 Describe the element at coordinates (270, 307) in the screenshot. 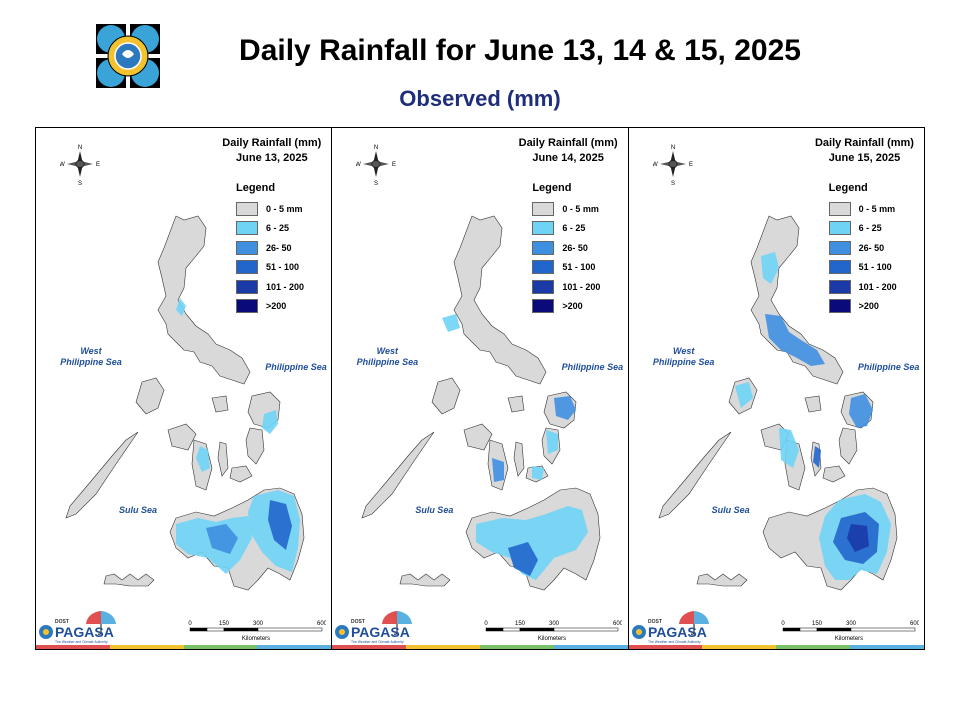

I see `legend-item: >200` at that location.